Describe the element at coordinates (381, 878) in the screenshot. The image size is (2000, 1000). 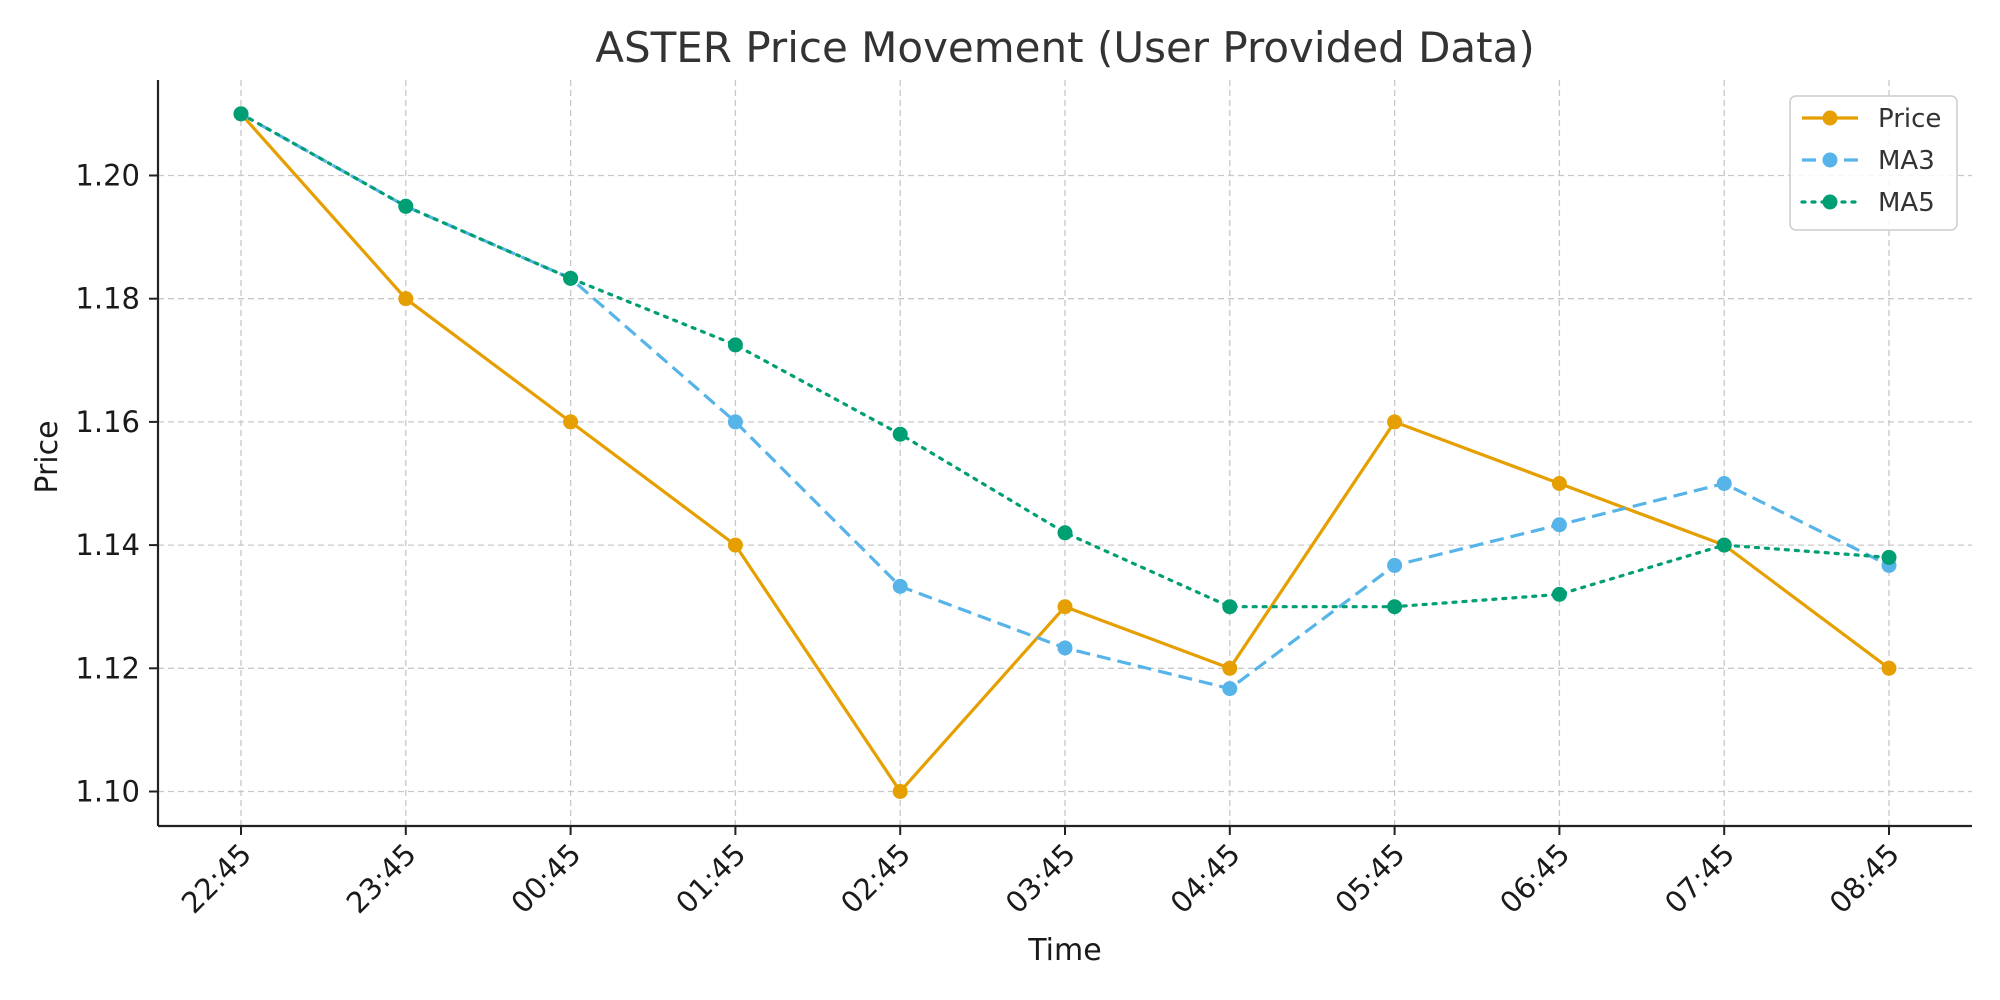
I see `x-tick-label: 23:45` at that location.